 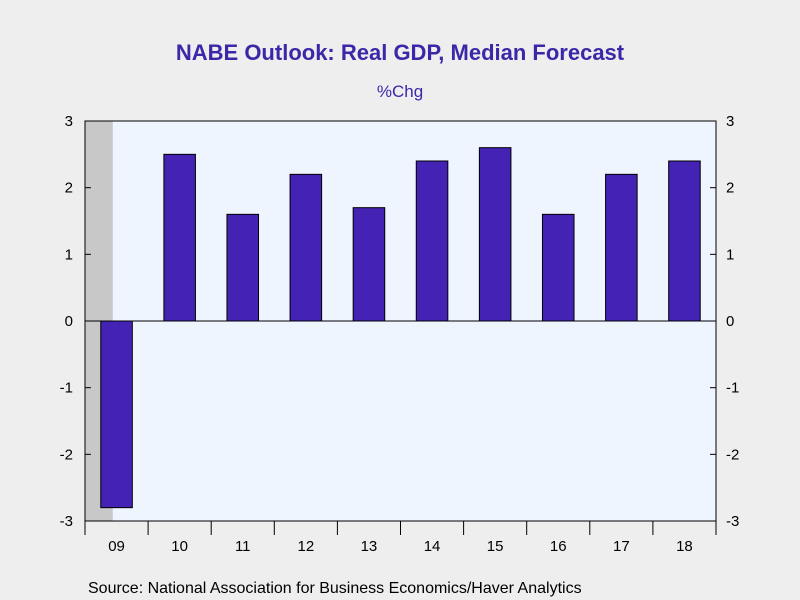 I want to click on chart-subtitle: %Chg, so click(x=400, y=91).